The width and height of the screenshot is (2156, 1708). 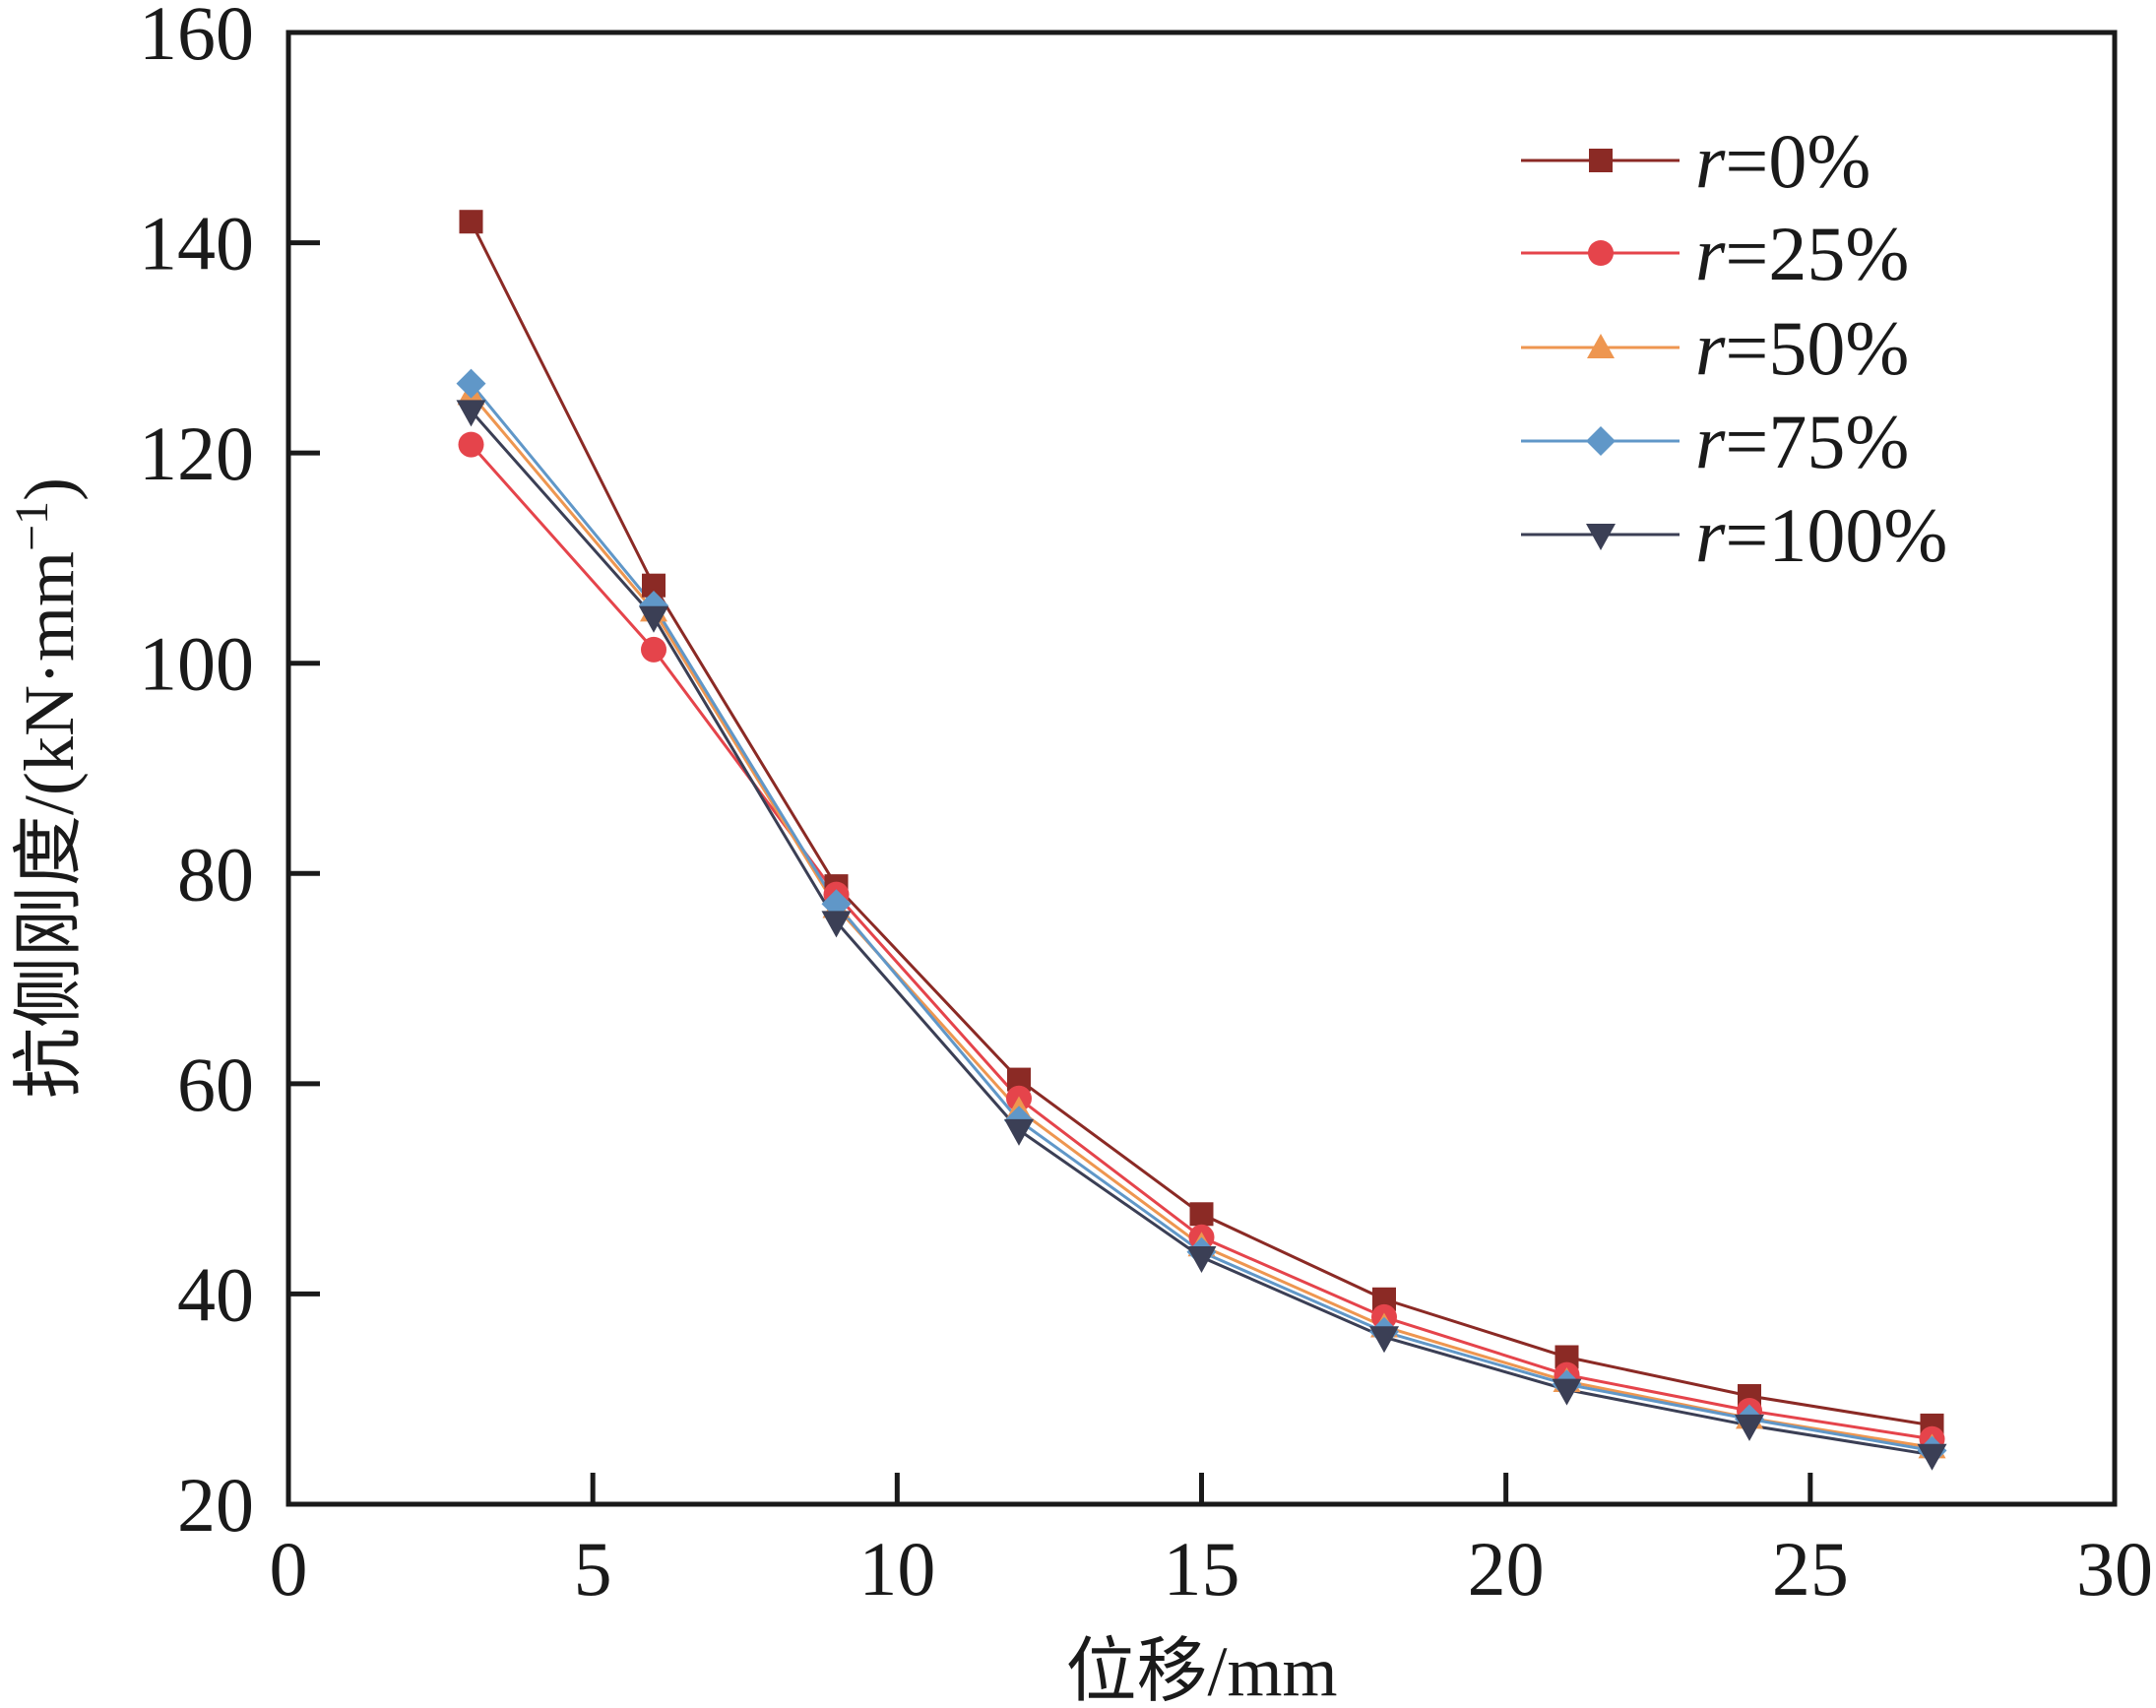 What do you see at coordinates (1802, 253) in the screenshot?
I see `legend-label: r=25%` at bounding box center [1802, 253].